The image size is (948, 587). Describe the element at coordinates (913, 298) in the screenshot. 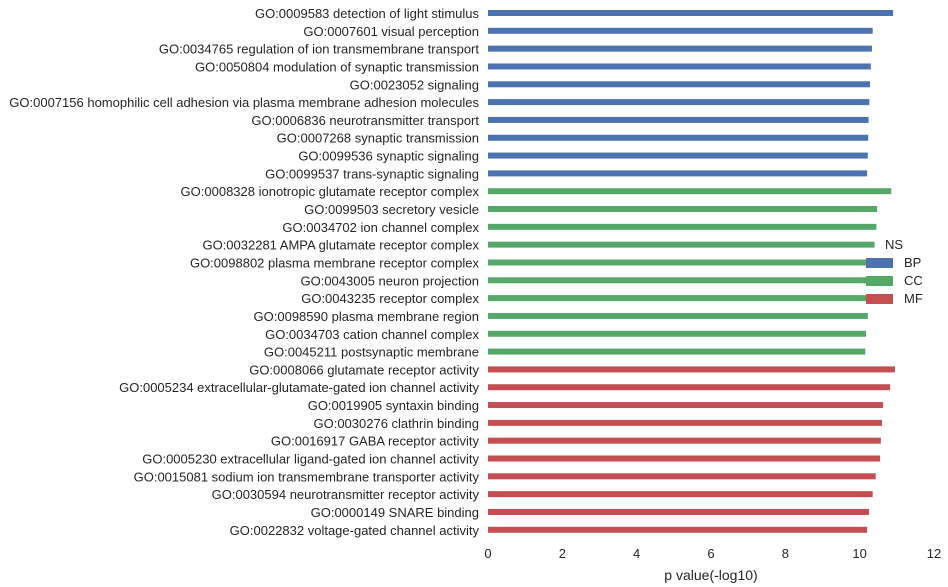

I see `legend-label-mf: MF` at that location.